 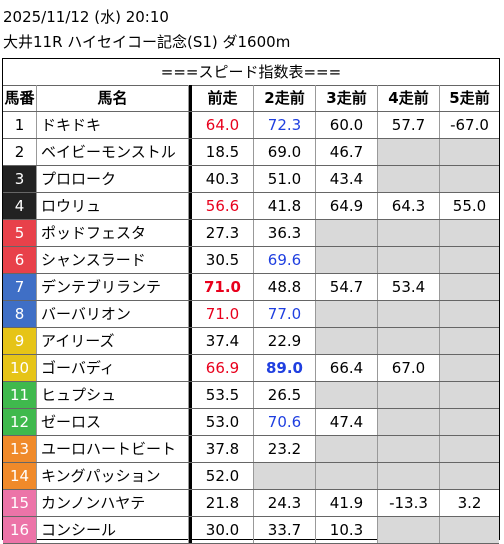 What do you see at coordinates (285, 449) in the screenshot?
I see `index-2nd: 23.2` at bounding box center [285, 449].